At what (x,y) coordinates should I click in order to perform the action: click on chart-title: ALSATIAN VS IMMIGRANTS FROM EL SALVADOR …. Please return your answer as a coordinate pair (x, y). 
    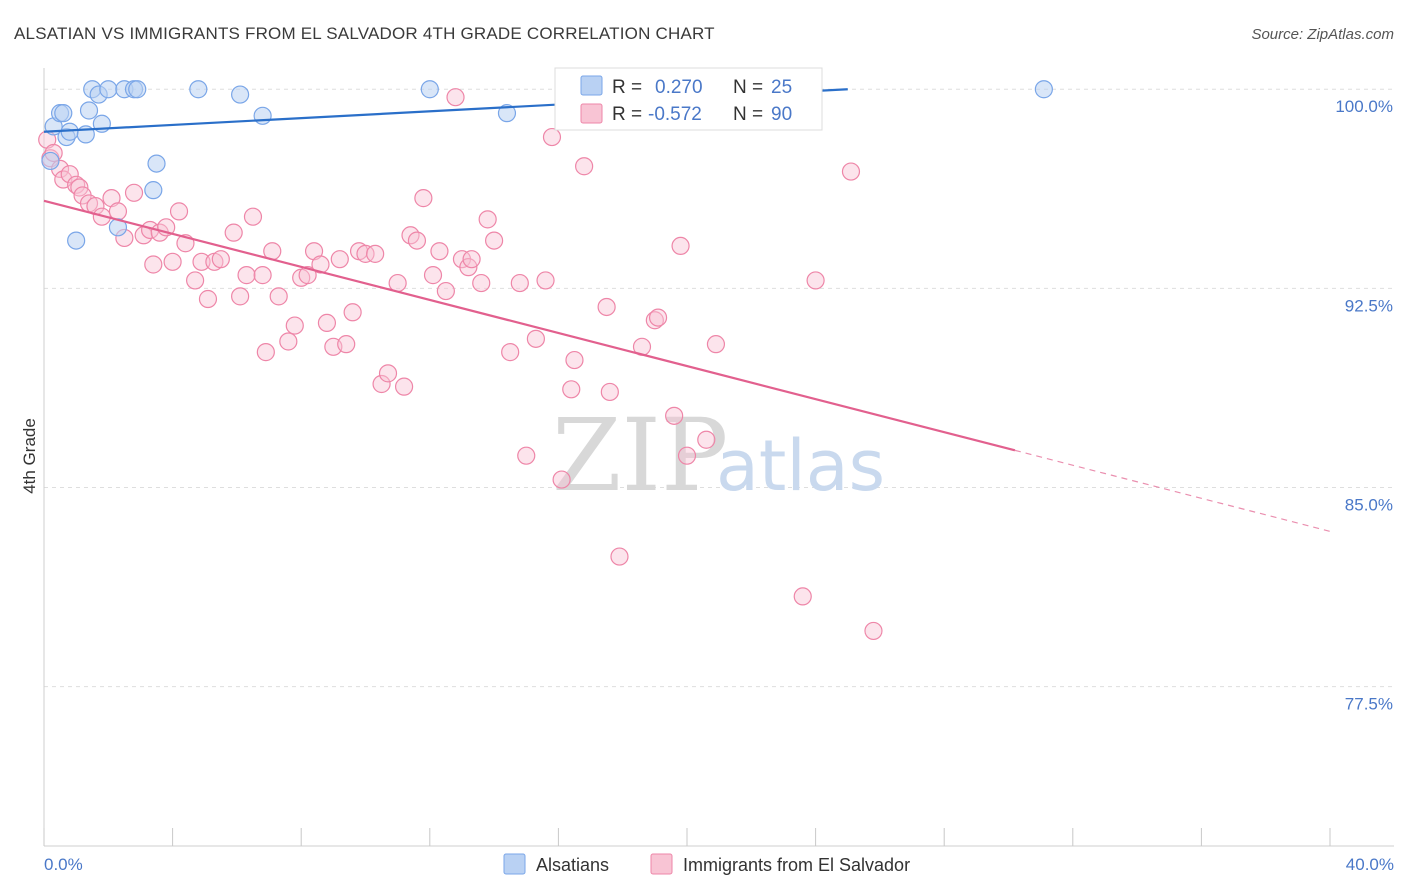
    Looking at the image, I should click on (364, 33).